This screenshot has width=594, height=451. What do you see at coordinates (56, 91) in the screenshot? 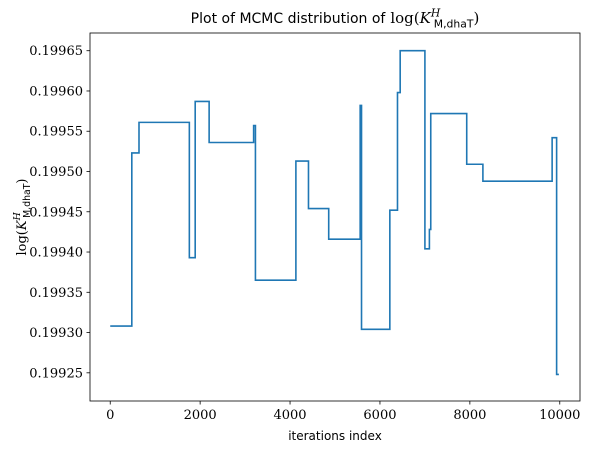
I see `y-tick-label: 0.19960` at bounding box center [56, 91].